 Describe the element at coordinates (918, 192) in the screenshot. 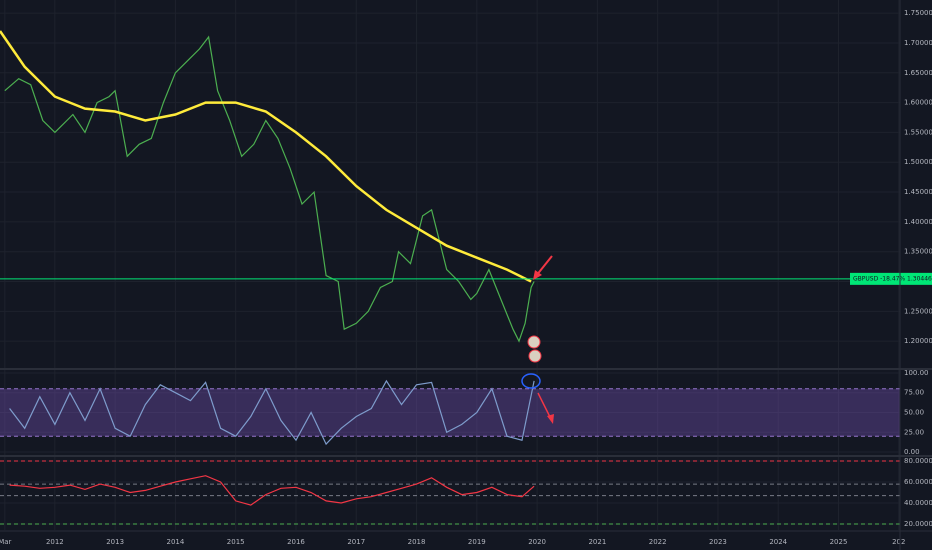

I see `y-tick-label: 1.45000` at that location.